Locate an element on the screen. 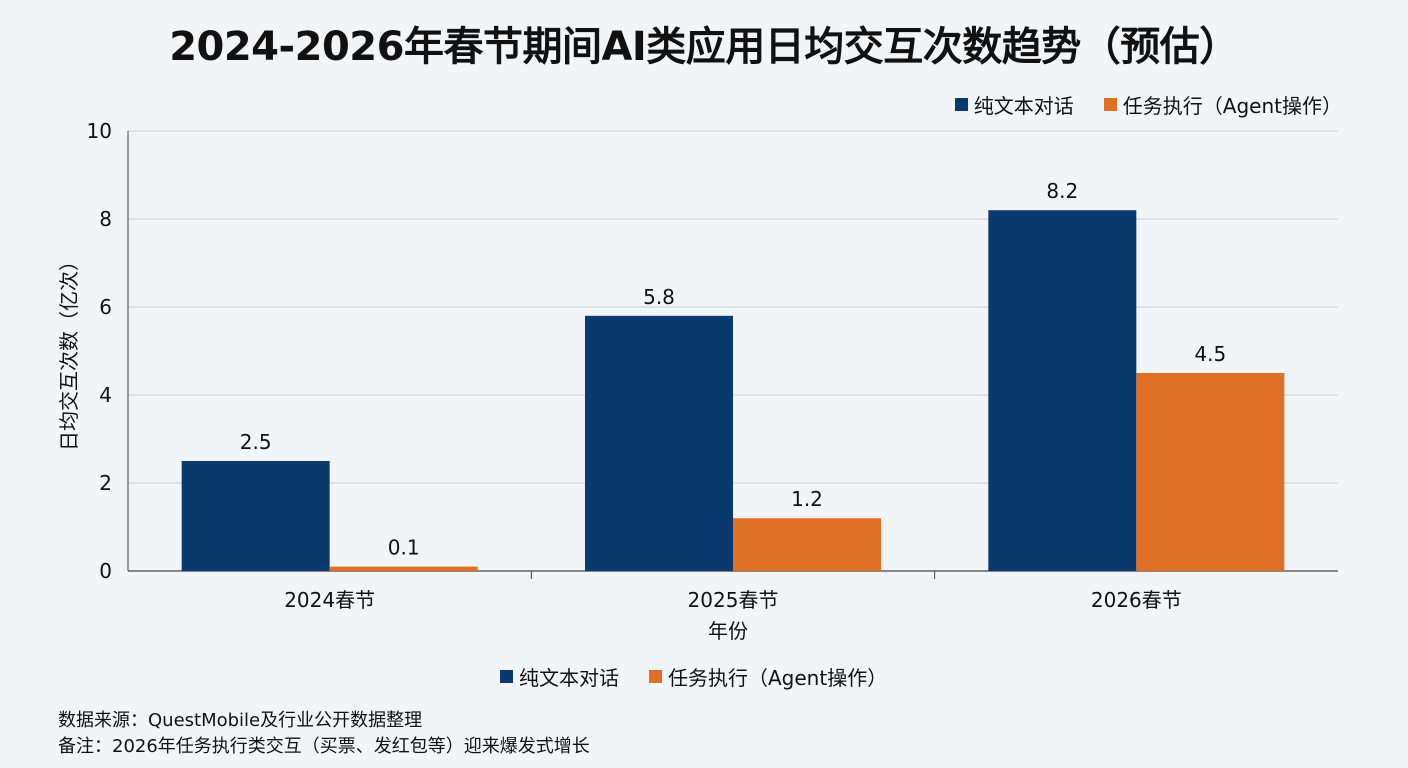  legend-top: 纯文本对话 任务执行（Agent操作） is located at coordinates (1148, 104).